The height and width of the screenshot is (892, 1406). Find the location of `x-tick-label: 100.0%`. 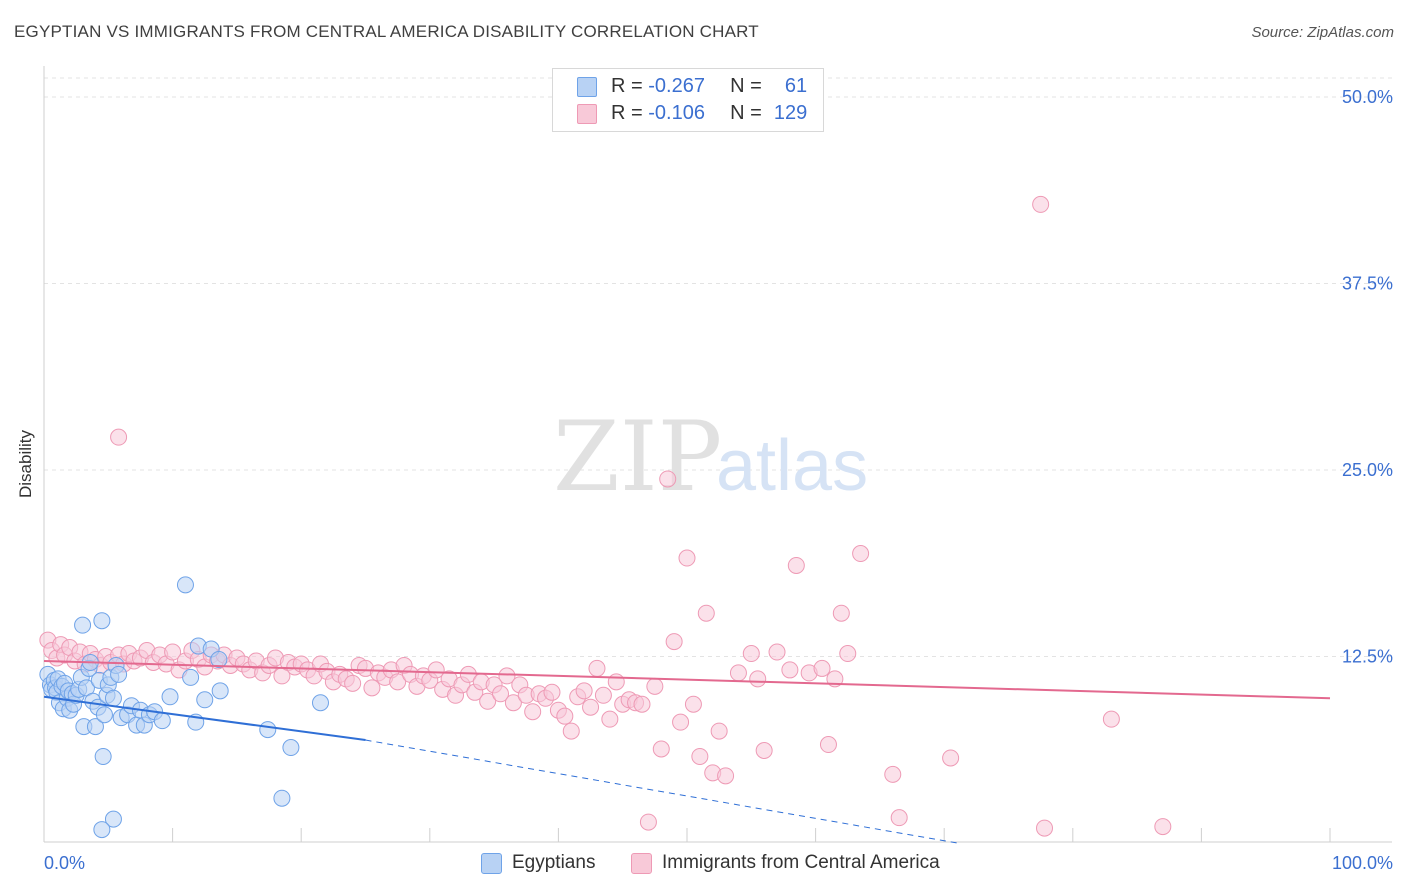

x-tick-label: 100.0% is located at coordinates (1362, 863).